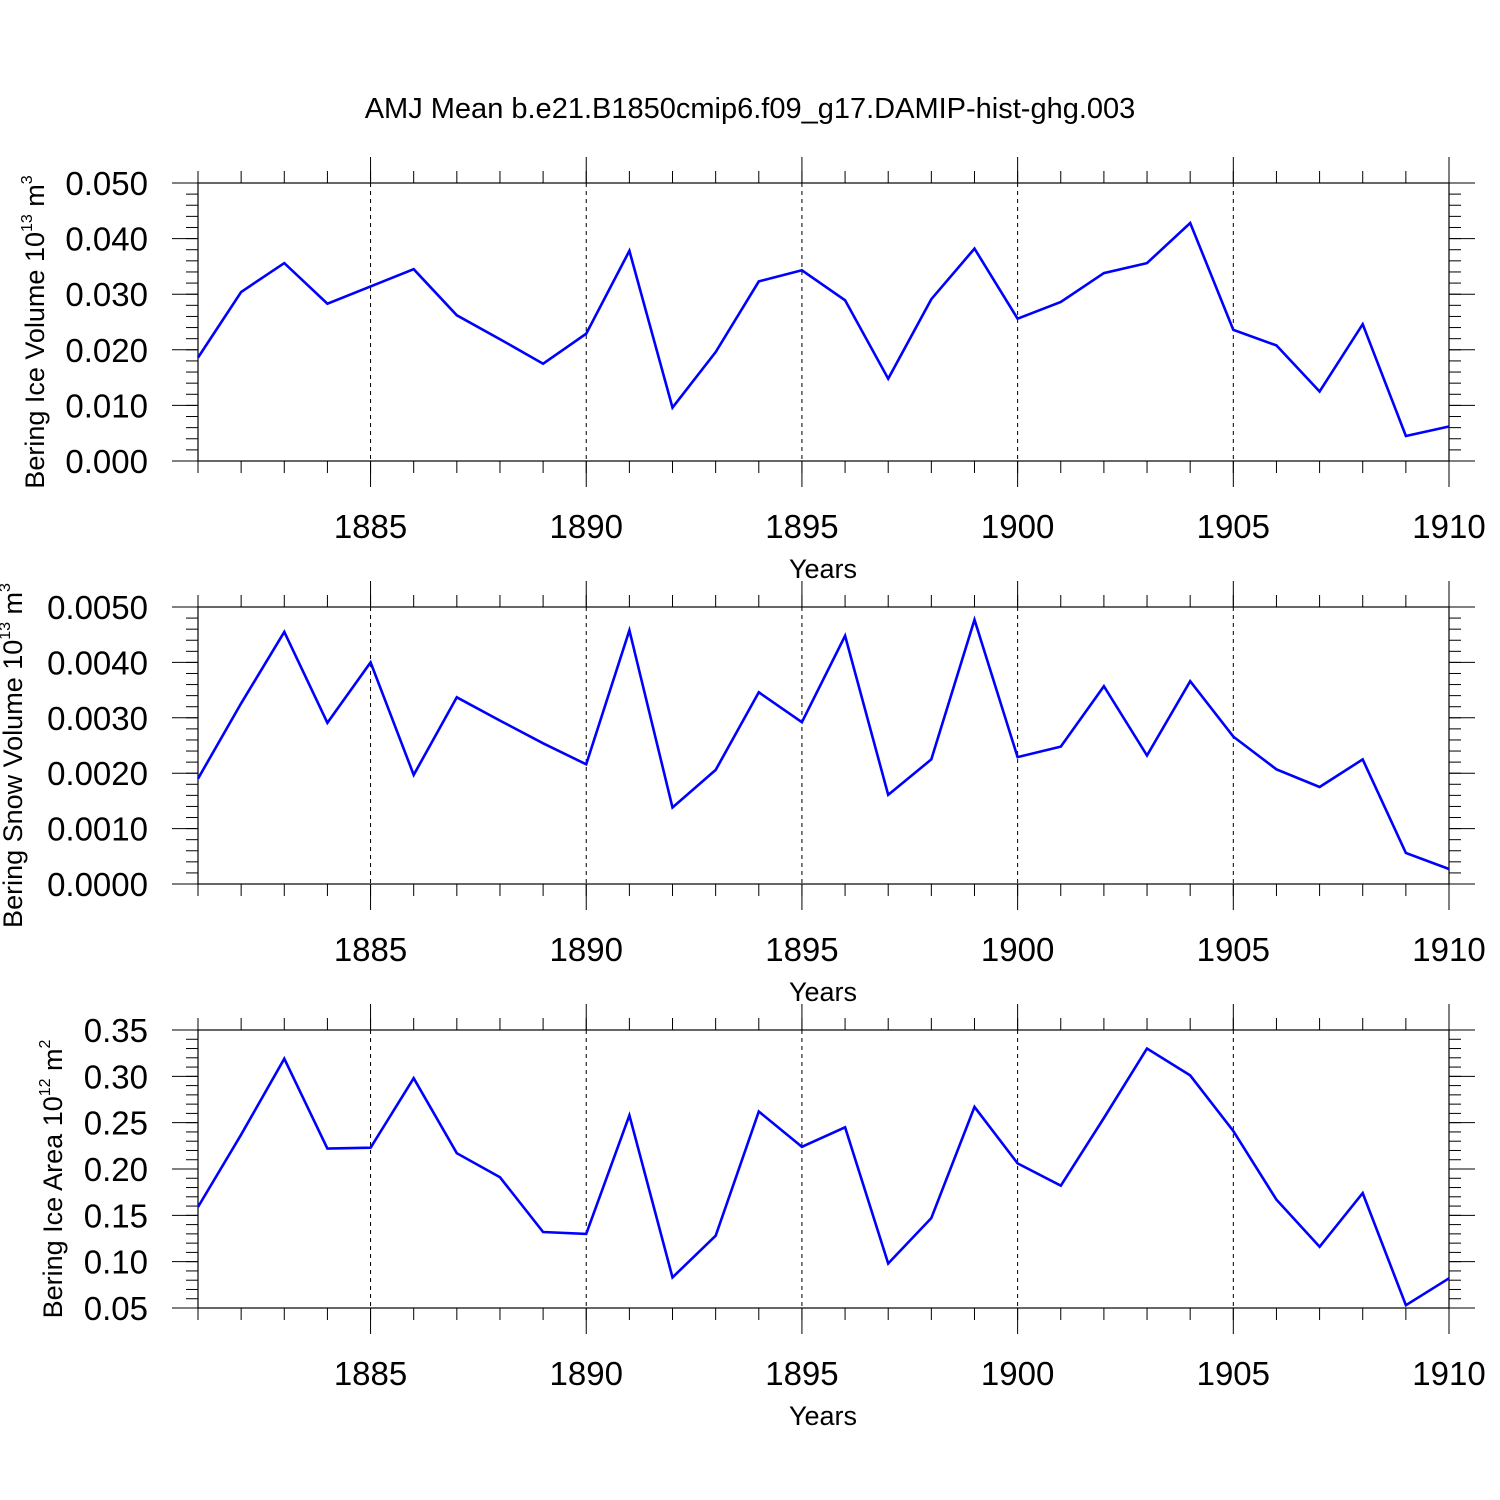 This screenshot has width=1500, height=1500. Describe the element at coordinates (97, 773) in the screenshot. I see `y-tick-label: 0.0020` at that location.